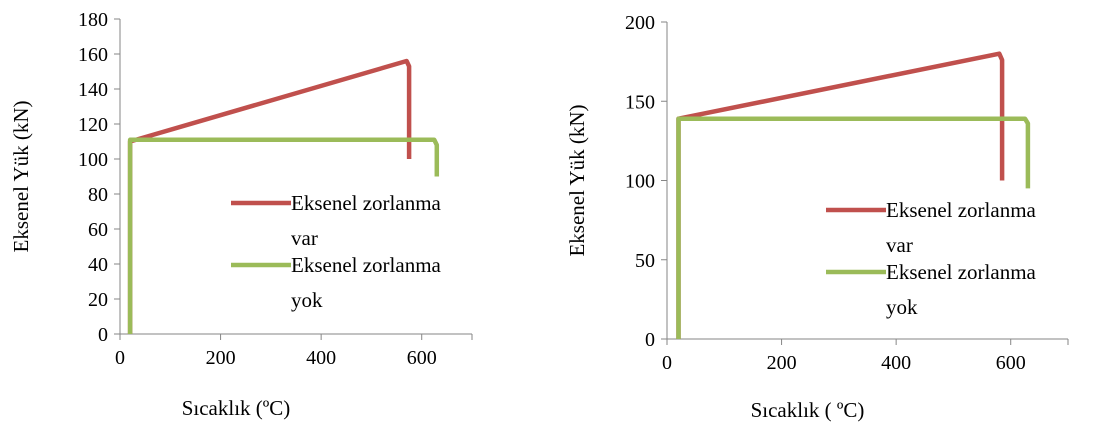 The width and height of the screenshot is (1095, 430). Describe the element at coordinates (98, 230) in the screenshot. I see `y-tick-label: 60` at that location.